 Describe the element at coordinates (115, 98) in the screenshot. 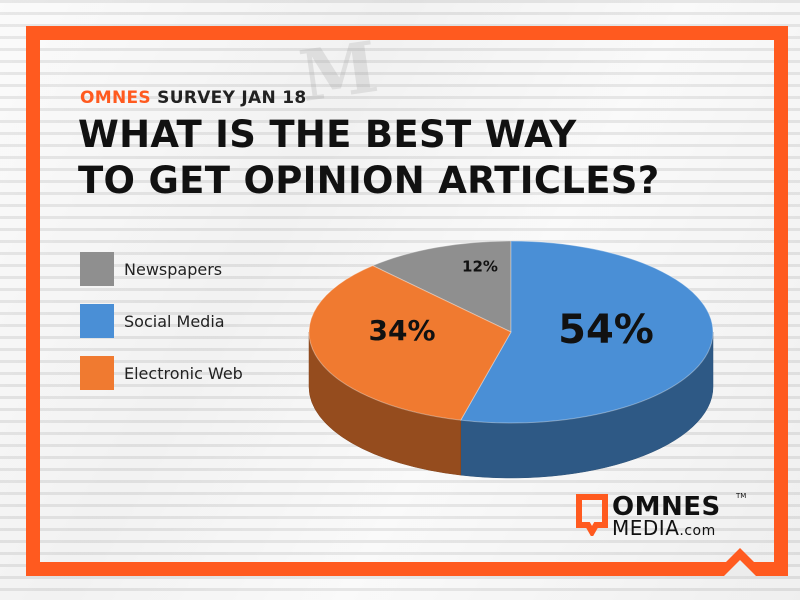

I see `kicker-brand: OMNES` at that location.